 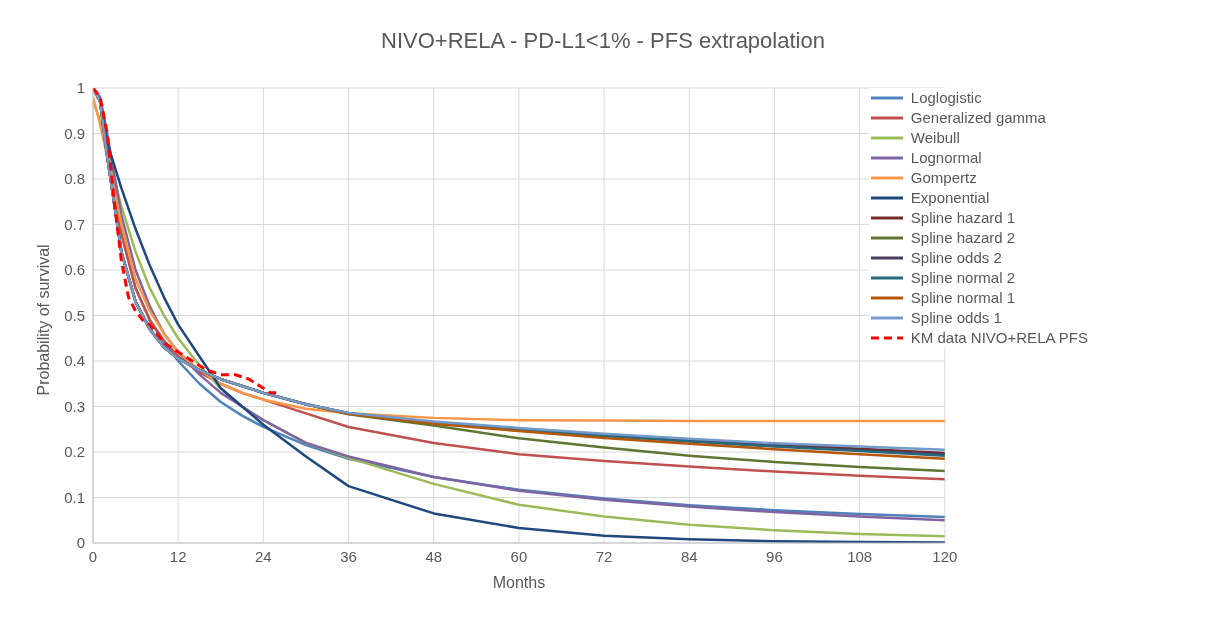 What do you see at coordinates (263, 556) in the screenshot?
I see `x-tick-label: 24` at bounding box center [263, 556].